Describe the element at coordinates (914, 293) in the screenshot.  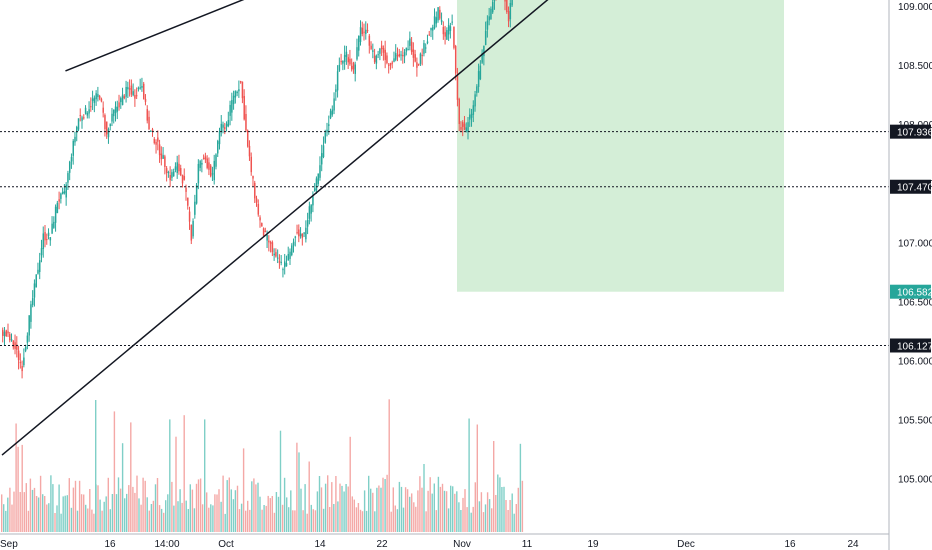
I see `target-price-tag: 106.582` at that location.